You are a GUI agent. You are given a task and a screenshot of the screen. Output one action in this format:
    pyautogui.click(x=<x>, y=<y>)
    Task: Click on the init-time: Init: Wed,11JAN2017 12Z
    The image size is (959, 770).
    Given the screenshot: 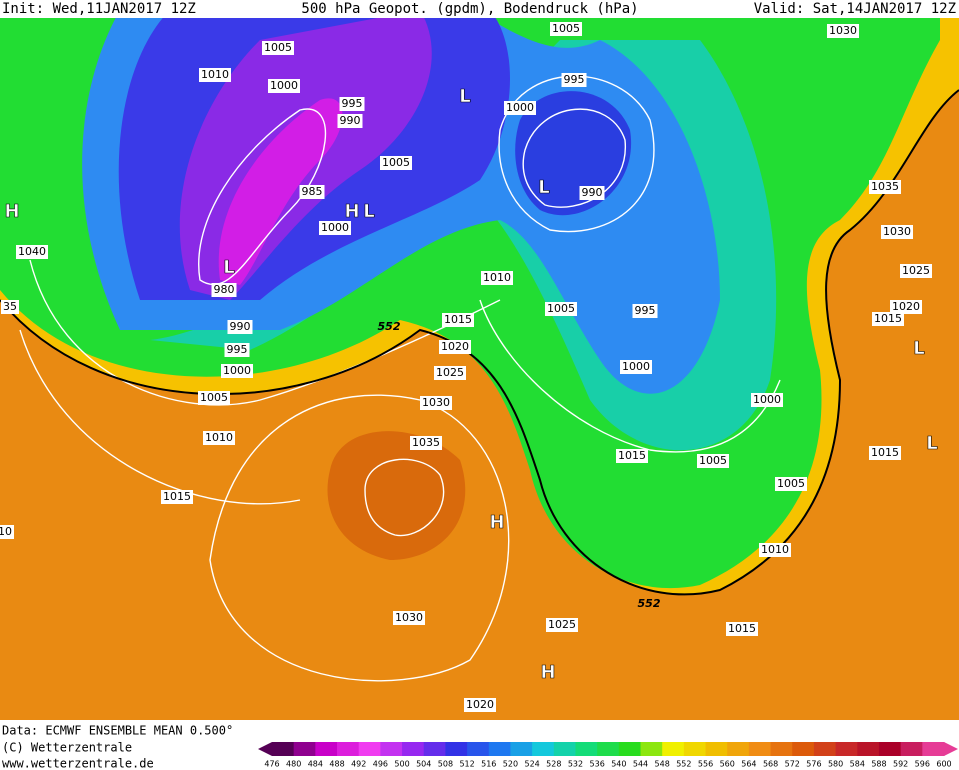 What is the action you would take?
    pyautogui.click(x=99, y=9)
    